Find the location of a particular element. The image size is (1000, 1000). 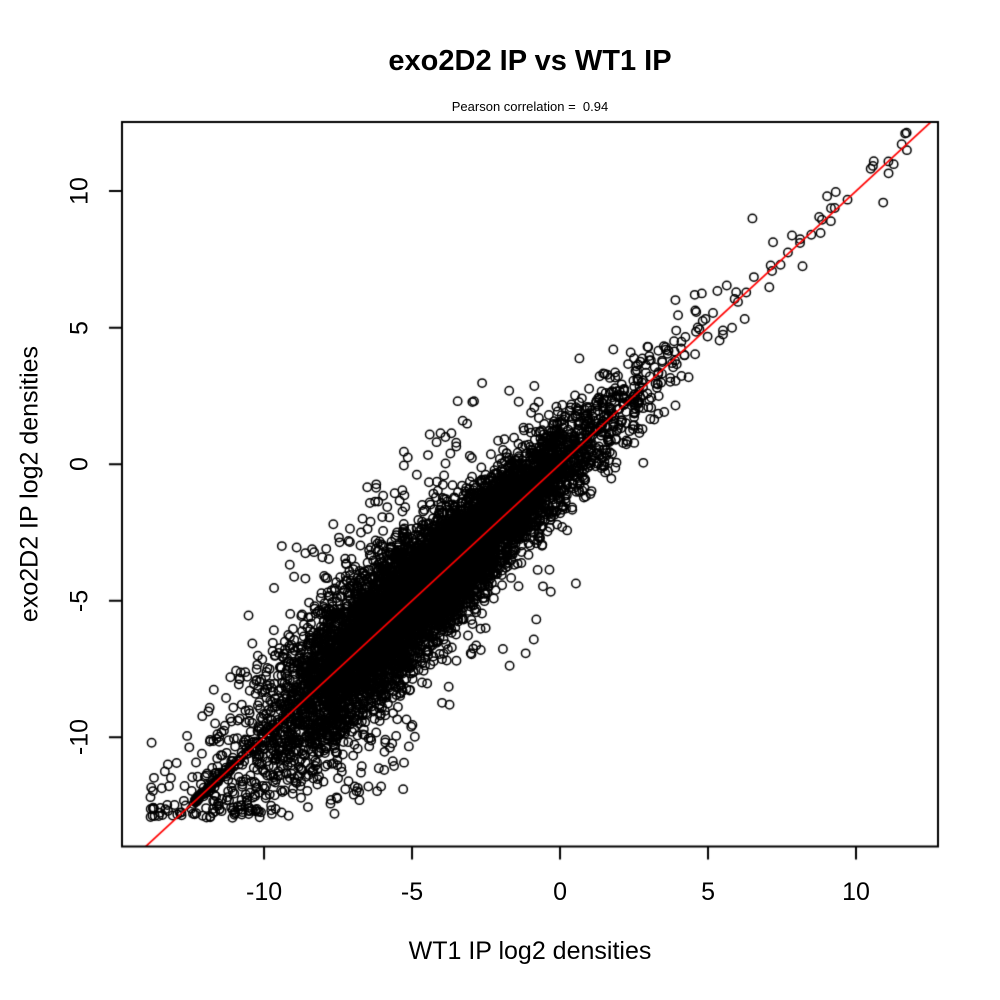

x-tick-label: -5 is located at coordinates (412, 892).